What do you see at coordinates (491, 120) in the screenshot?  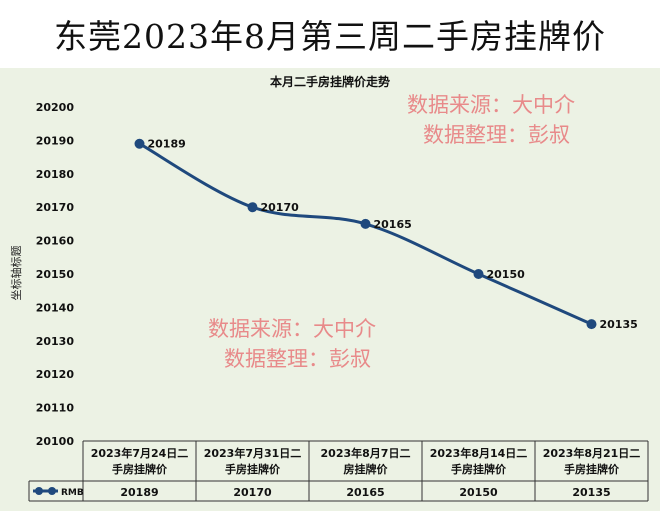 I see `watermark-top-right: 数据来源：大中介 数据整理：彭叔` at bounding box center [491, 120].